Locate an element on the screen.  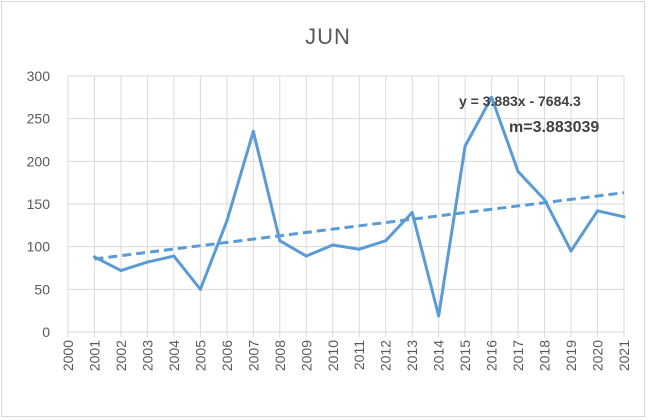
y-tick-label: 50 is located at coordinates (42, 289).